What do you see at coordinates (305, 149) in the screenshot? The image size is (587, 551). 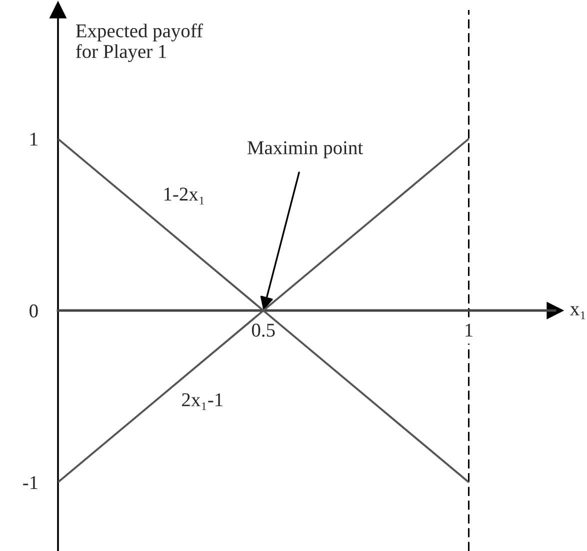 I see `annotation: Maximin point` at bounding box center [305, 149].